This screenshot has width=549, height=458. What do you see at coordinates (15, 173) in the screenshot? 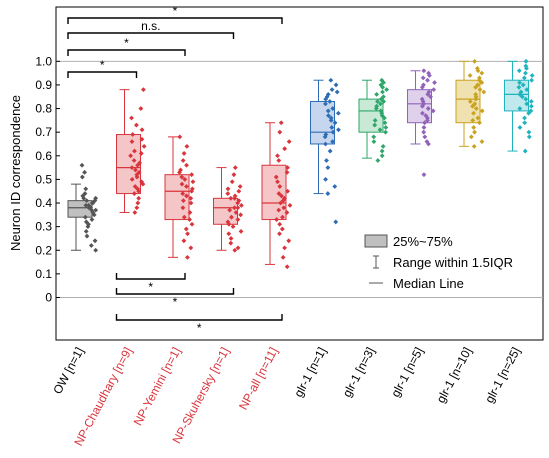
I see `y-axis-title: Neuron ID correspondence` at bounding box center [15, 173].